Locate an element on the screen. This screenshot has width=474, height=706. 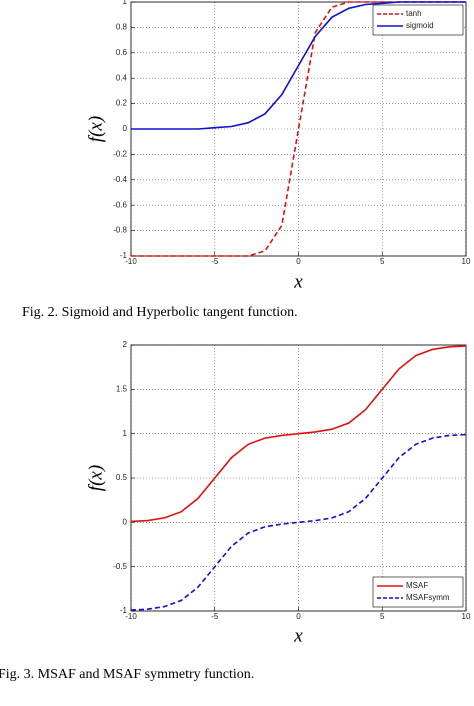
y-tick-label: -0.5 is located at coordinates (120, 566).